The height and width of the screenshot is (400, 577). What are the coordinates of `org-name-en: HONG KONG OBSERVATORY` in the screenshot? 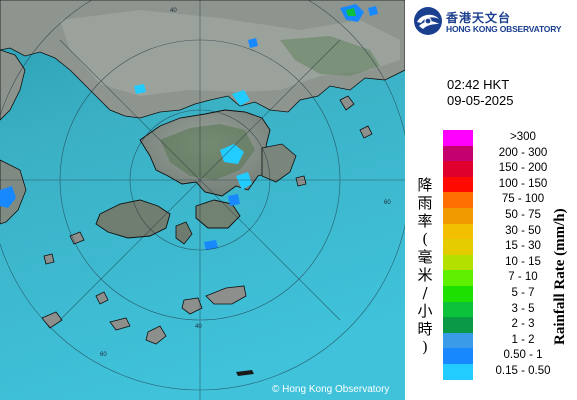 It's located at (504, 29).